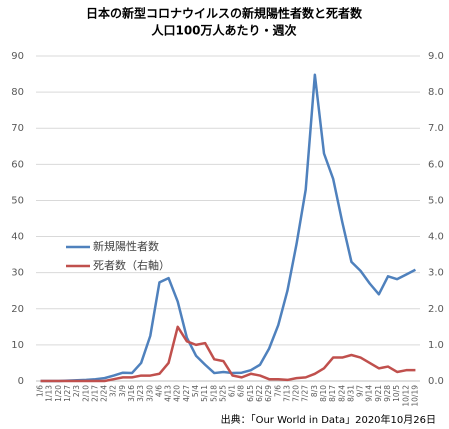 The width and height of the screenshot is (449, 429). I want to click on x-tick-label: 2/17, so click(94, 393).